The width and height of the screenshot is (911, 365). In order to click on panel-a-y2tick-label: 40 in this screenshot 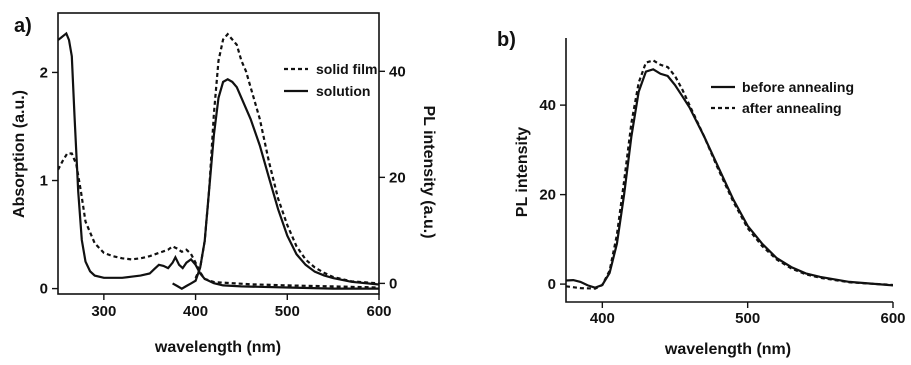, I will do `click(397, 71)`.